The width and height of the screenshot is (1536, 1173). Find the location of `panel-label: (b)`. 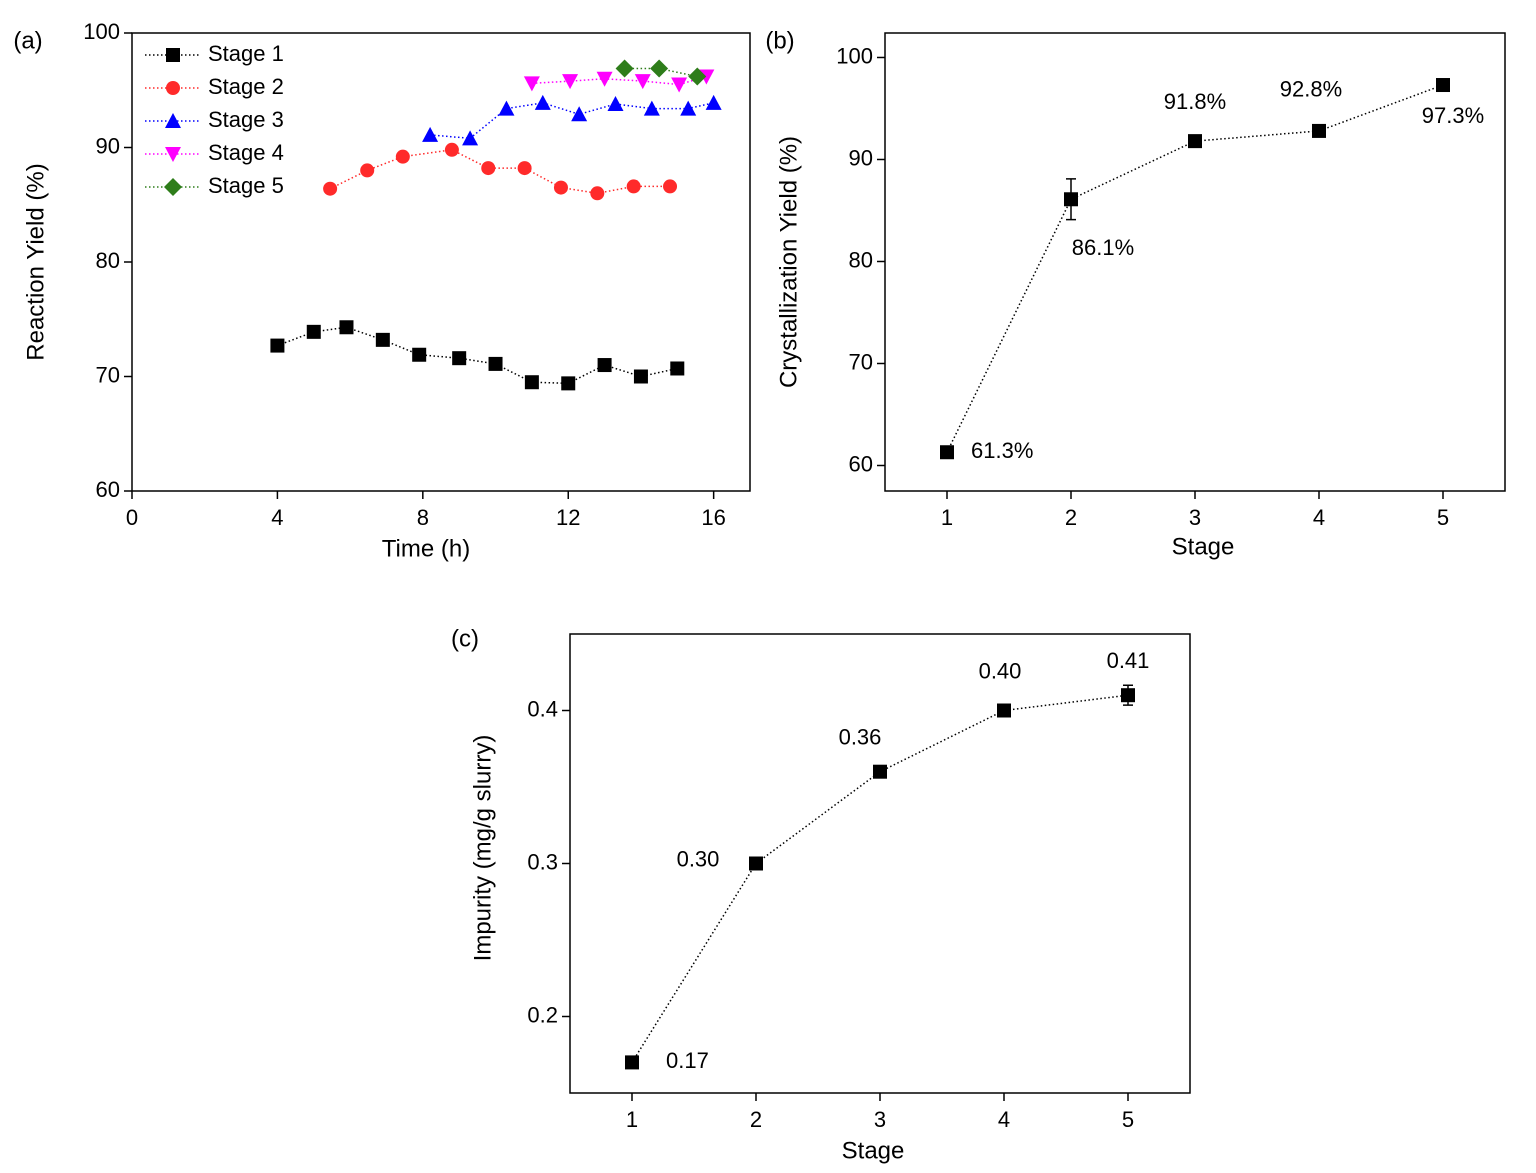

panel-label: (b) is located at coordinates (779, 40).